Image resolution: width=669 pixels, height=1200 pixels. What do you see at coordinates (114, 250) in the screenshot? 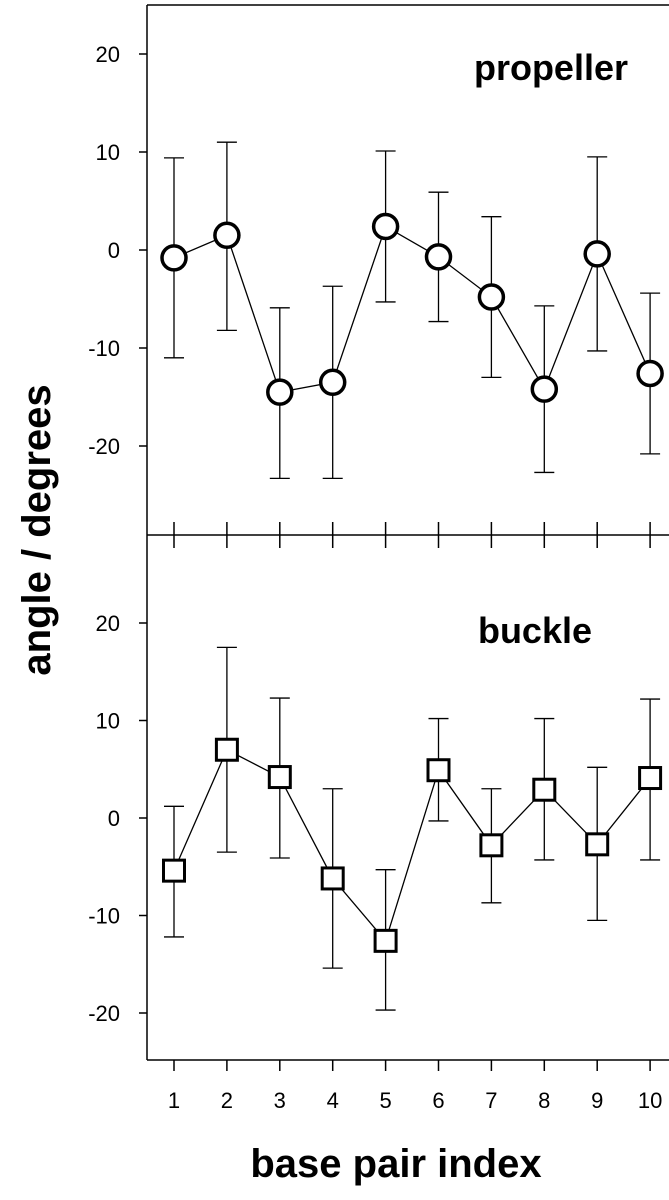
I see `propeller-y-tick-label: 0` at bounding box center [114, 250].